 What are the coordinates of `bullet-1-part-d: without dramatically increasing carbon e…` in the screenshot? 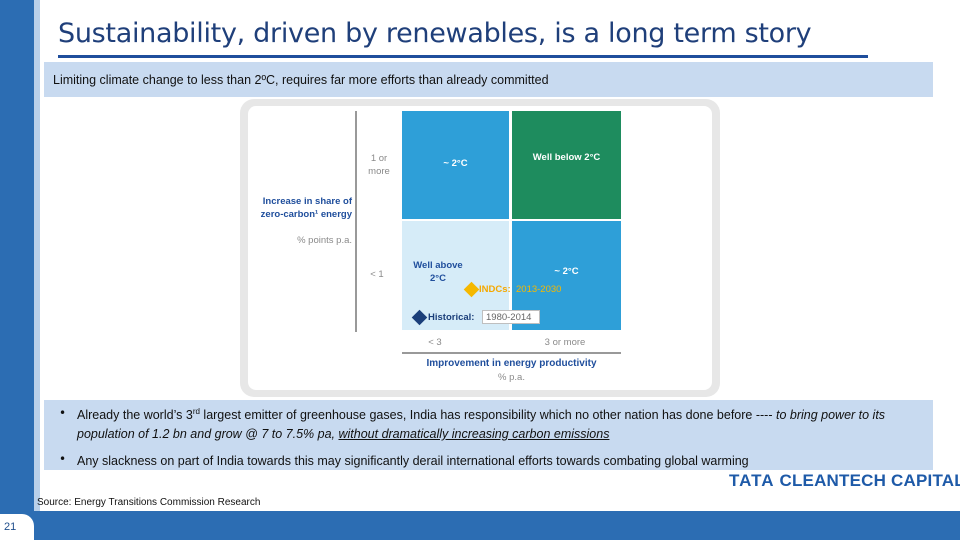 It's located at (474, 434).